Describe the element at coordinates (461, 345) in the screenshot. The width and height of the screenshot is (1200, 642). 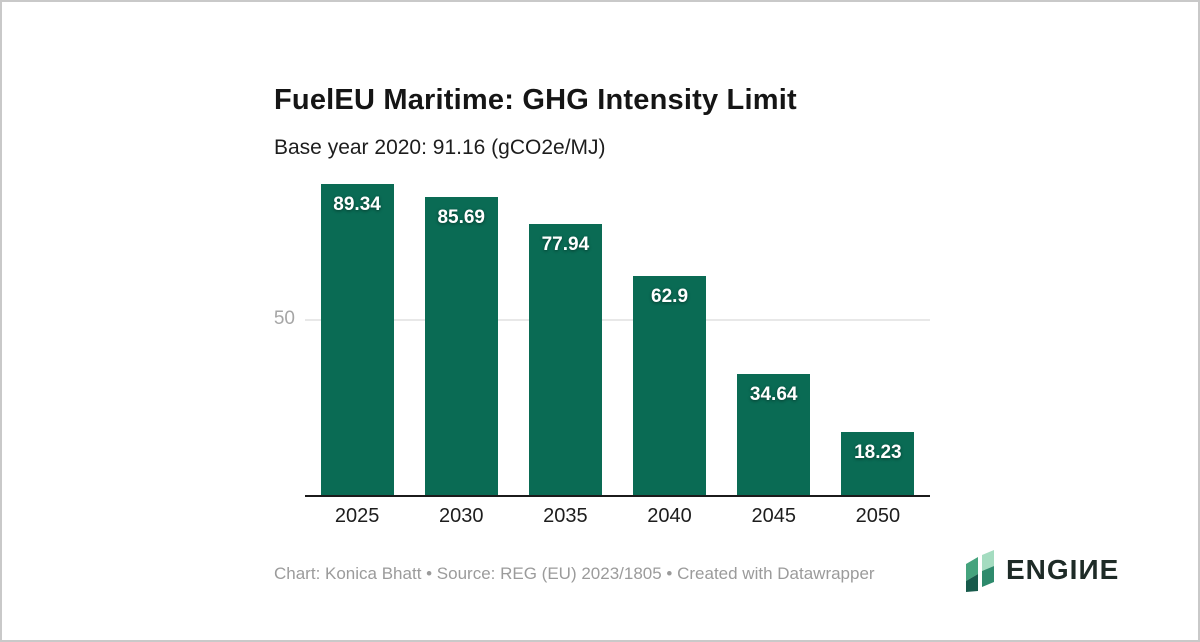
I see `bar-2030: 85.69` at that location.